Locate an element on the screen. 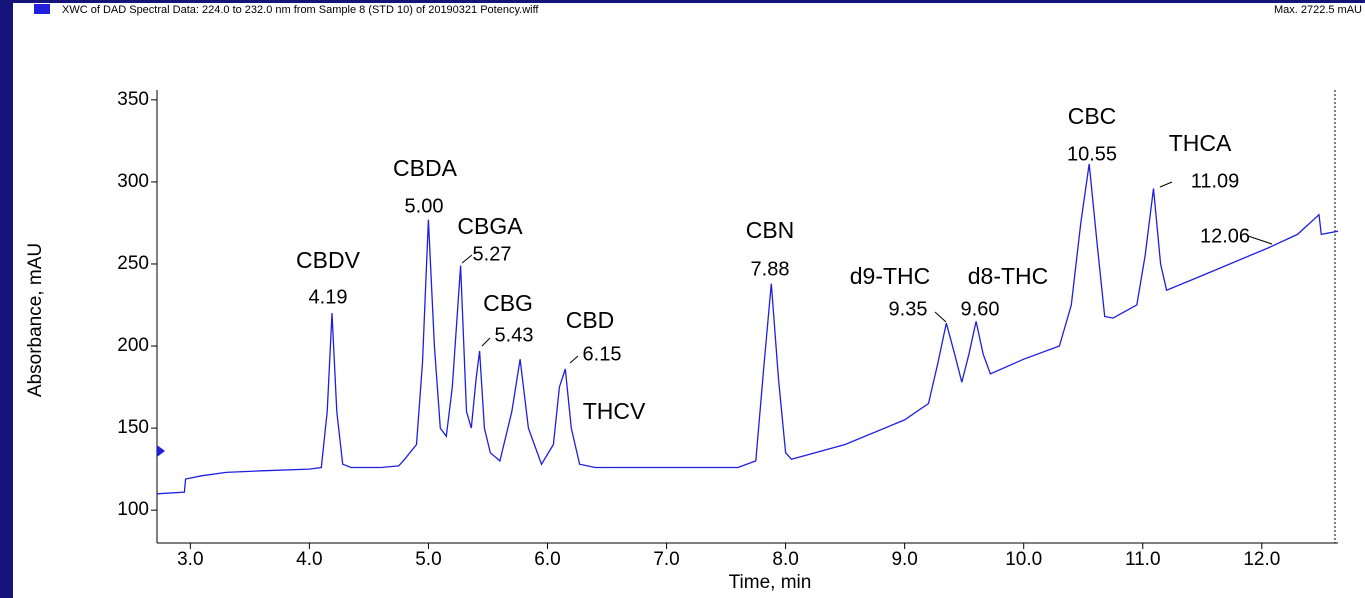  x-tick-label: 7.0 is located at coordinates (666, 559).